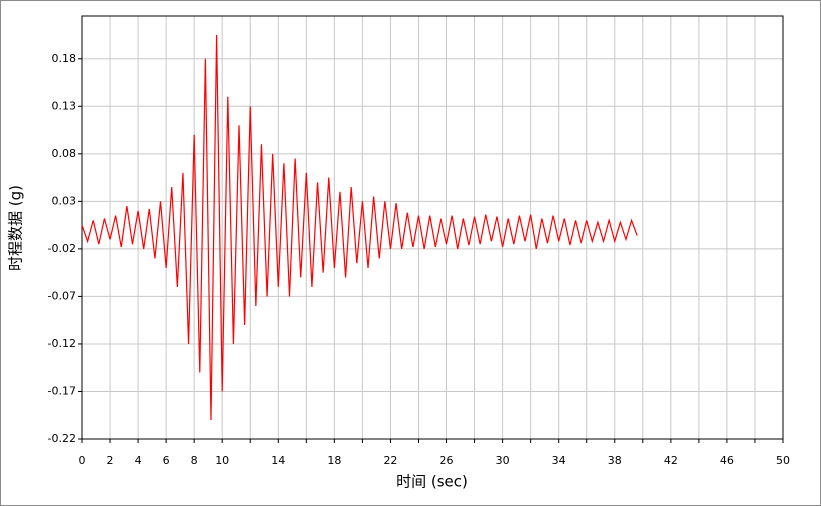 Image resolution: width=821 pixels, height=506 pixels. I want to click on y-tick-label: -0.22, so click(62, 438).